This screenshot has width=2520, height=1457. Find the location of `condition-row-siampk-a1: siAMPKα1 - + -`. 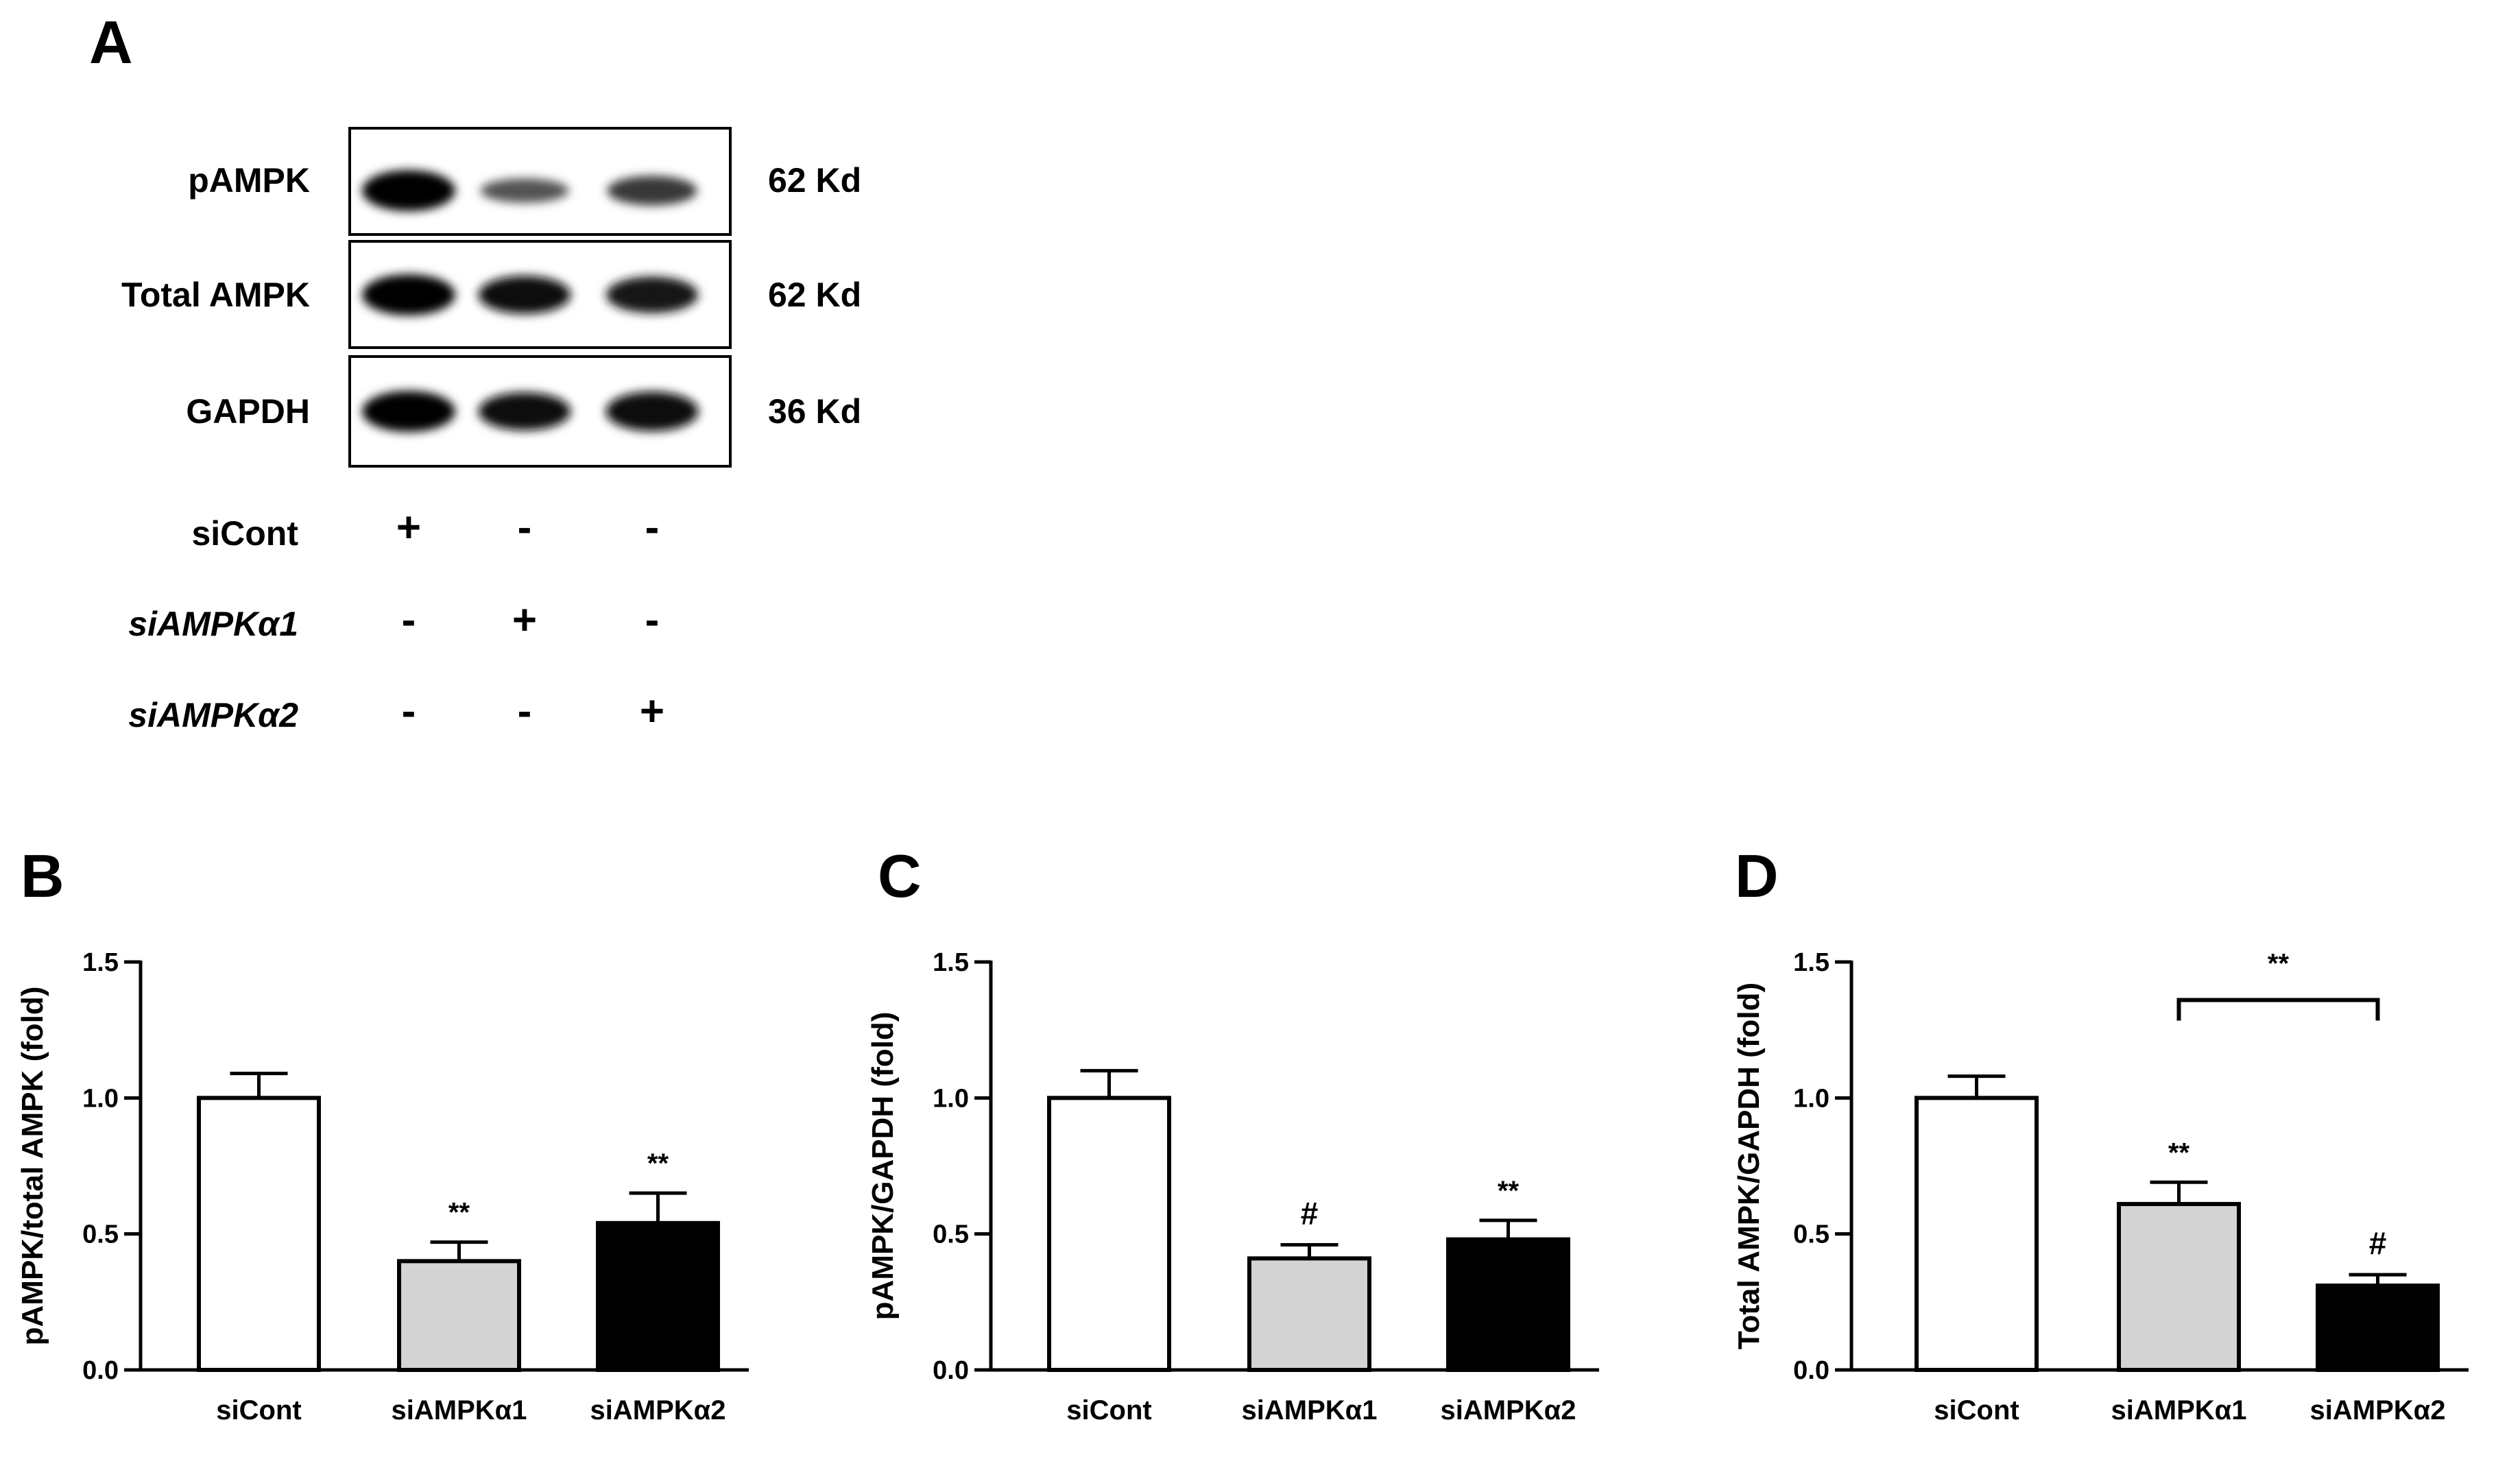

condition-row-siampk-a1: siAMPKα1 - + - is located at coordinates (393, 620).